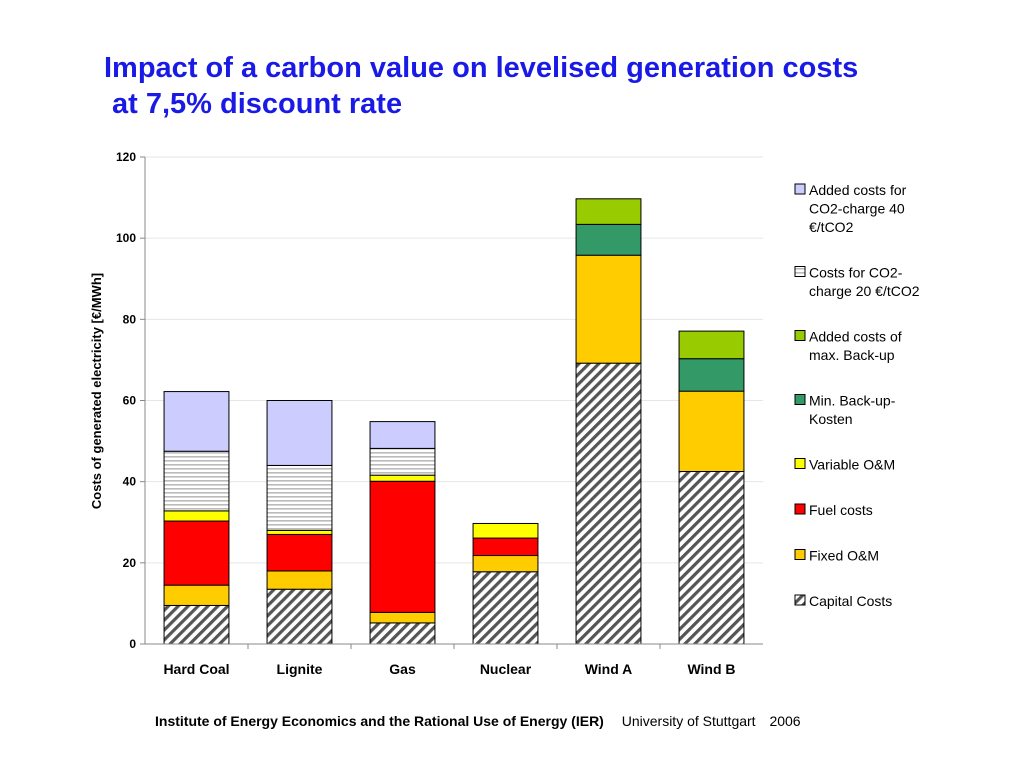 This screenshot has height=768, width=1024. Describe the element at coordinates (608, 503) in the screenshot. I see `bar-wind-a-capital` at that location.